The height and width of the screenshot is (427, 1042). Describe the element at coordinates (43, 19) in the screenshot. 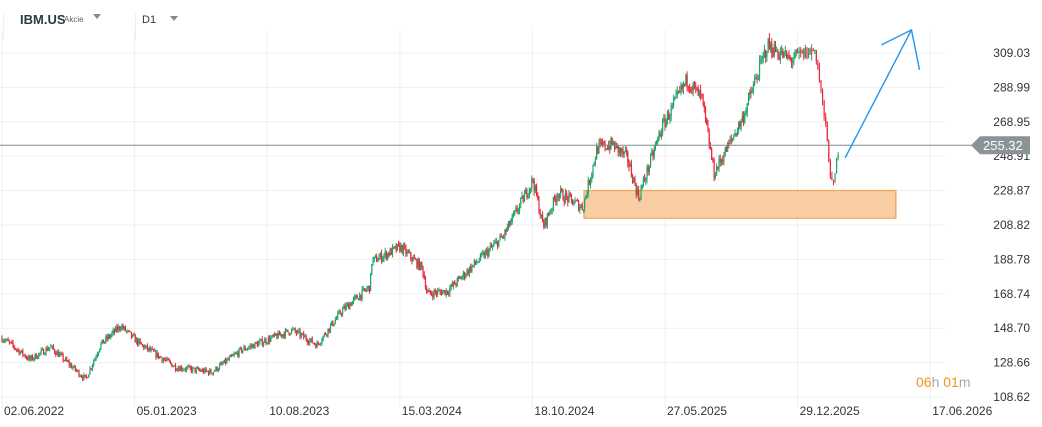

I see `symbol-label: IBM.US` at that location.